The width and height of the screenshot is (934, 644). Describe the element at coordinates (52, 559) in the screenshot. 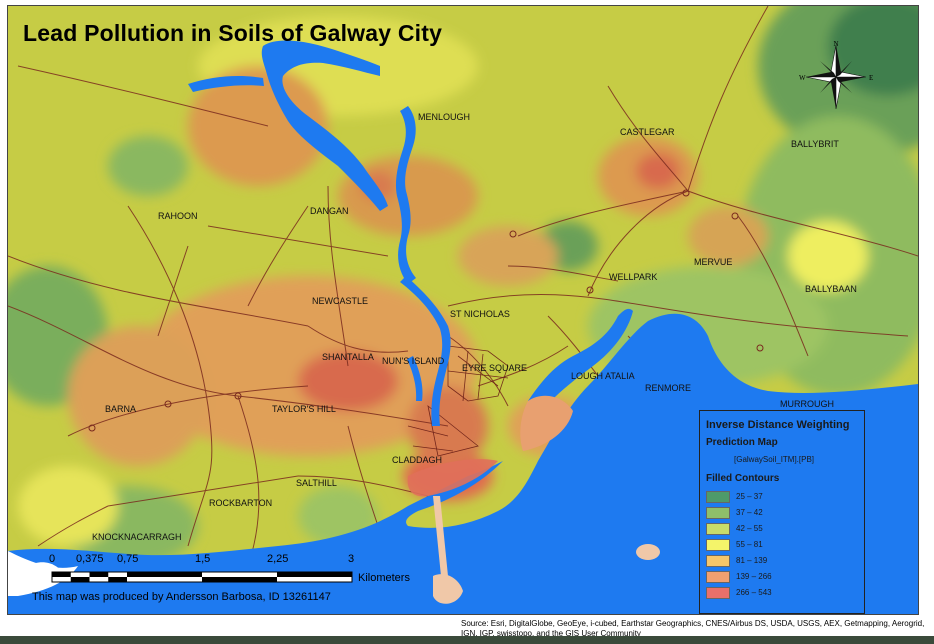

I see `scale-tick: 0` at that location.